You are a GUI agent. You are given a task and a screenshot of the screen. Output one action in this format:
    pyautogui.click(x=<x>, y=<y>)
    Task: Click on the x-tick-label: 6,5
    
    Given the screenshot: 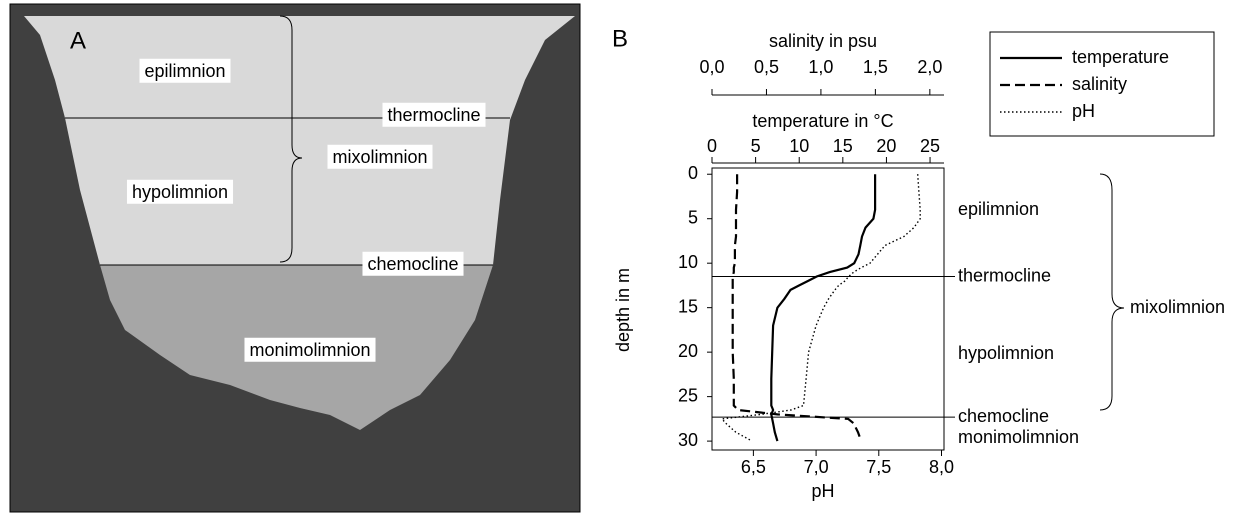 What is the action you would take?
    pyautogui.click(x=753, y=467)
    